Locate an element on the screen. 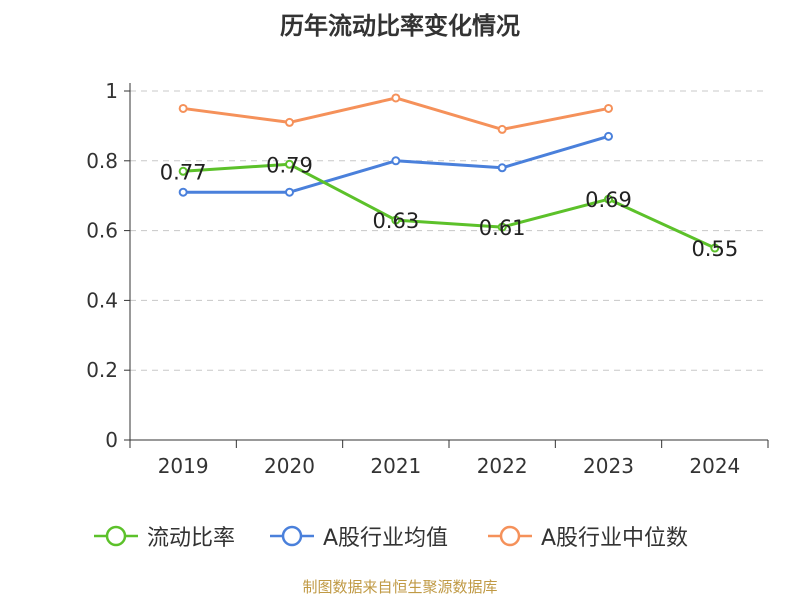  data-label: 0.77 is located at coordinates (183, 172).